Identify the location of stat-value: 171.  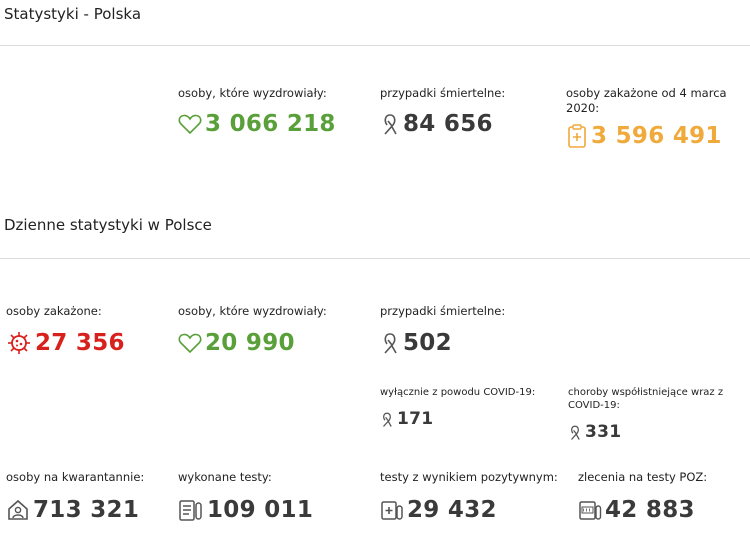
(415, 419).